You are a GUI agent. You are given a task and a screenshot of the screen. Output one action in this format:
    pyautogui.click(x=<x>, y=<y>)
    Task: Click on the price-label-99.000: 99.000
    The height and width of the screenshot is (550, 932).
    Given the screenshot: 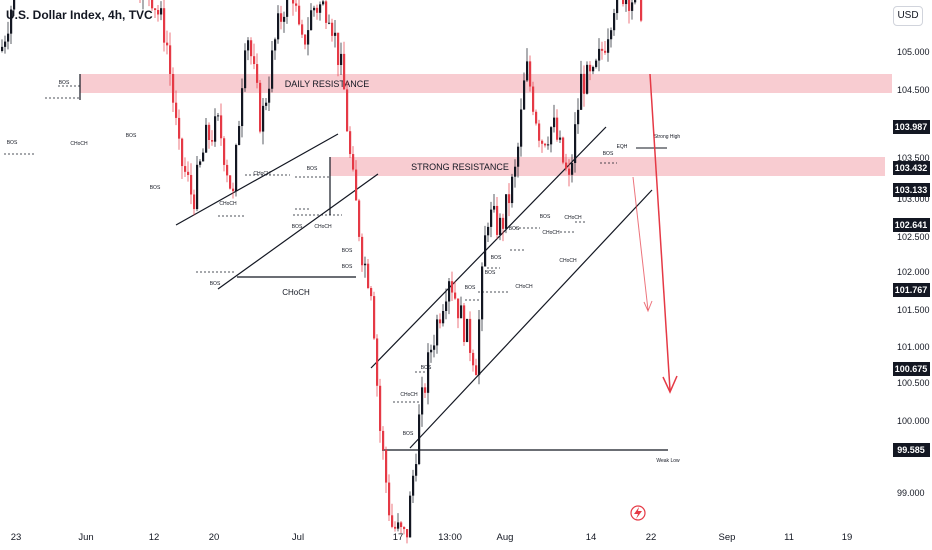 What is the action you would take?
    pyautogui.click(x=911, y=493)
    